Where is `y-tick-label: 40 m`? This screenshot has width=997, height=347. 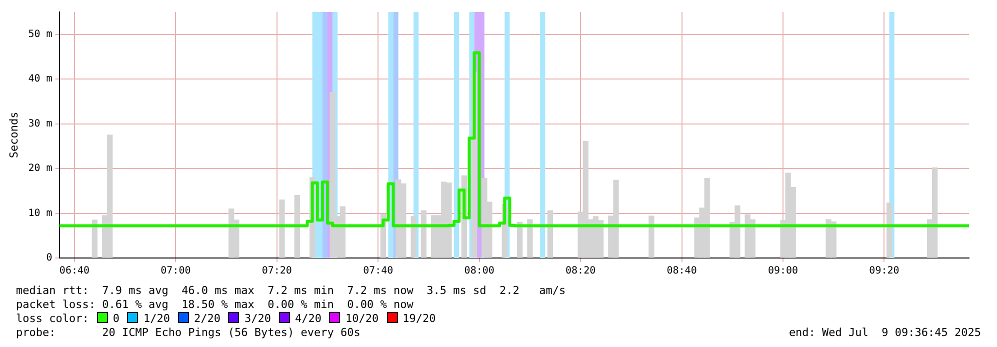 y-tick-label: 40 m is located at coordinates (40, 79).